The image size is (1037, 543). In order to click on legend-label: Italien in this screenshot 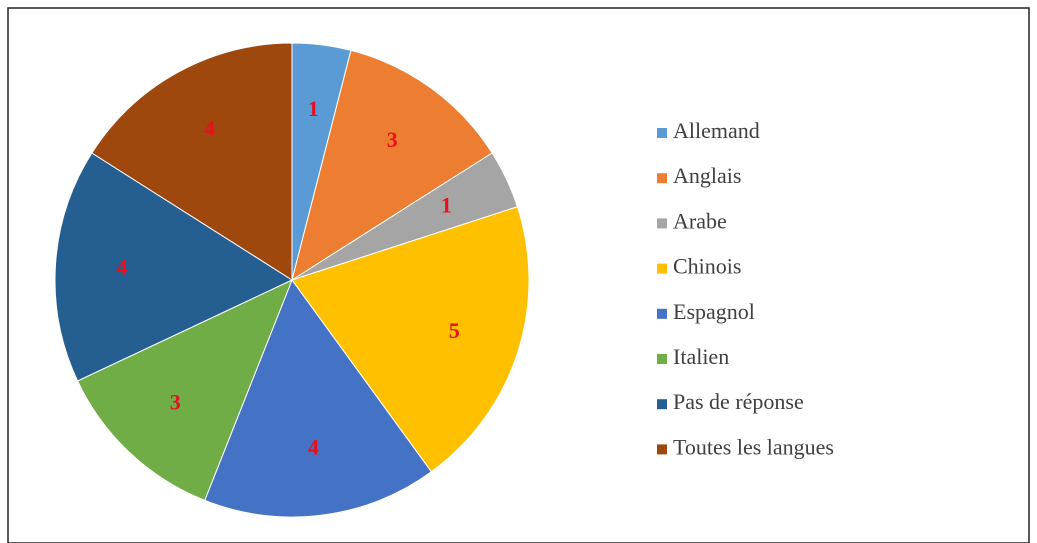, I will do `click(701, 356)`.